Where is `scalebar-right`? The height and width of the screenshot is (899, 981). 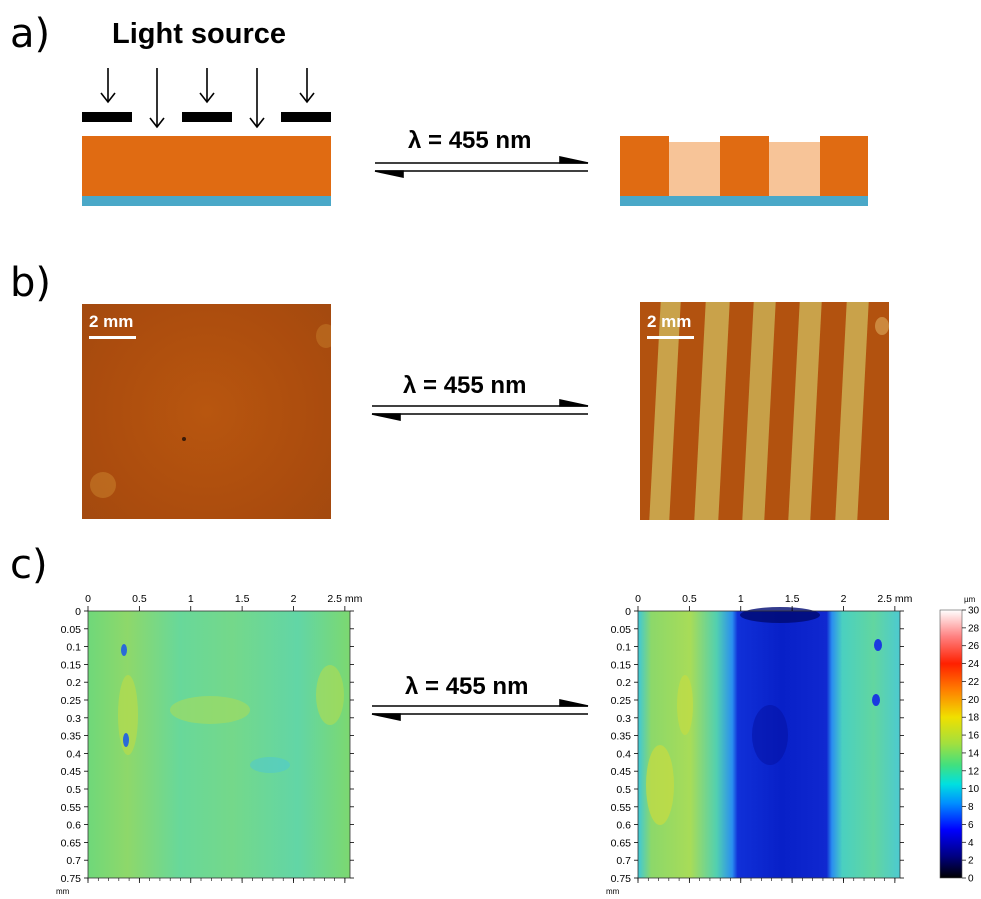 scalebar-right is located at coordinates (670, 337).